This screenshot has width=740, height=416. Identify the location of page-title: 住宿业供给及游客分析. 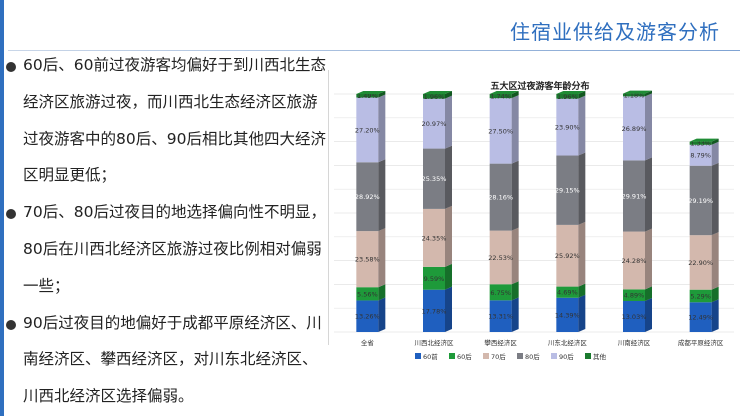
(615, 32).